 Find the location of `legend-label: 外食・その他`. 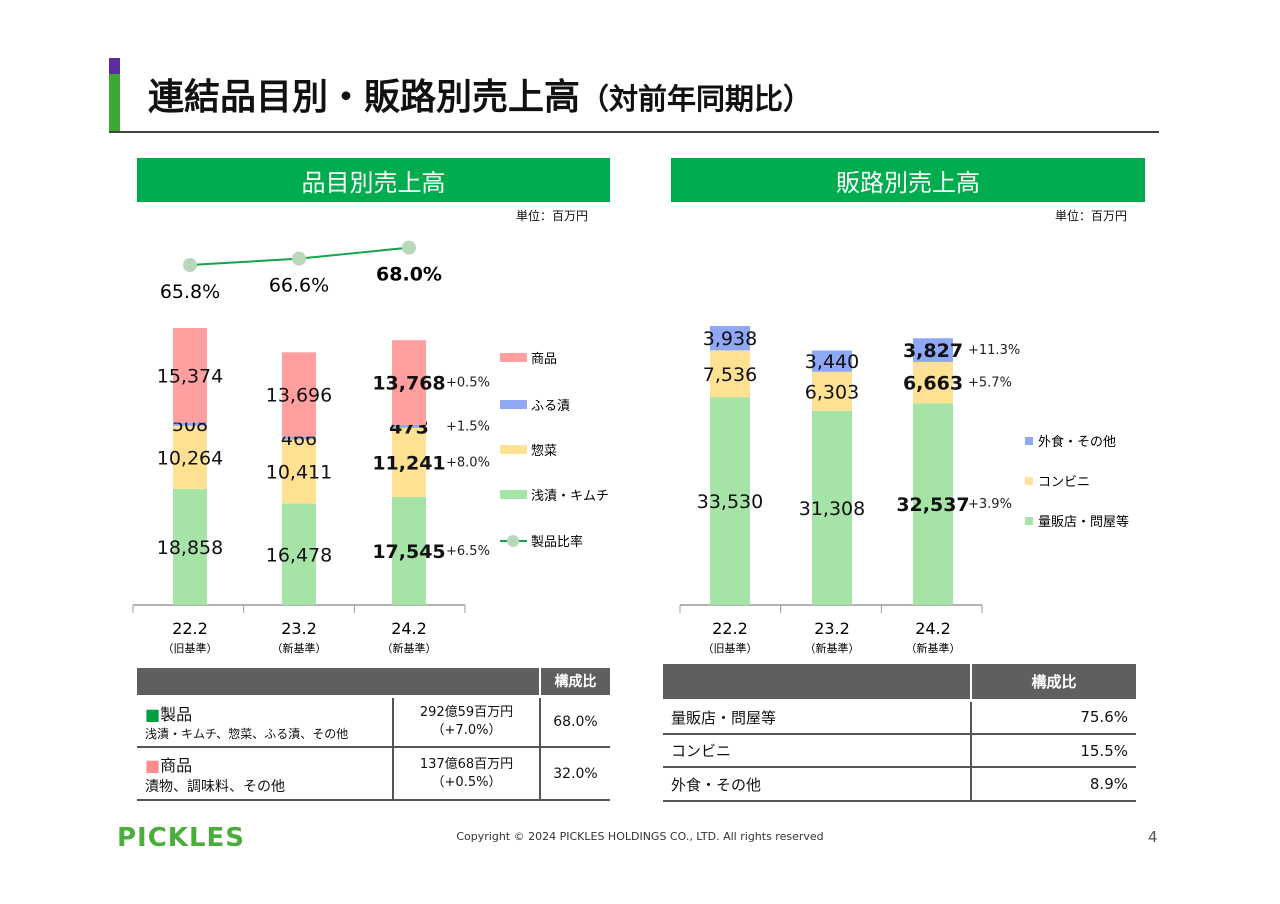

legend-label: 外食・その他 is located at coordinates (1077, 442).